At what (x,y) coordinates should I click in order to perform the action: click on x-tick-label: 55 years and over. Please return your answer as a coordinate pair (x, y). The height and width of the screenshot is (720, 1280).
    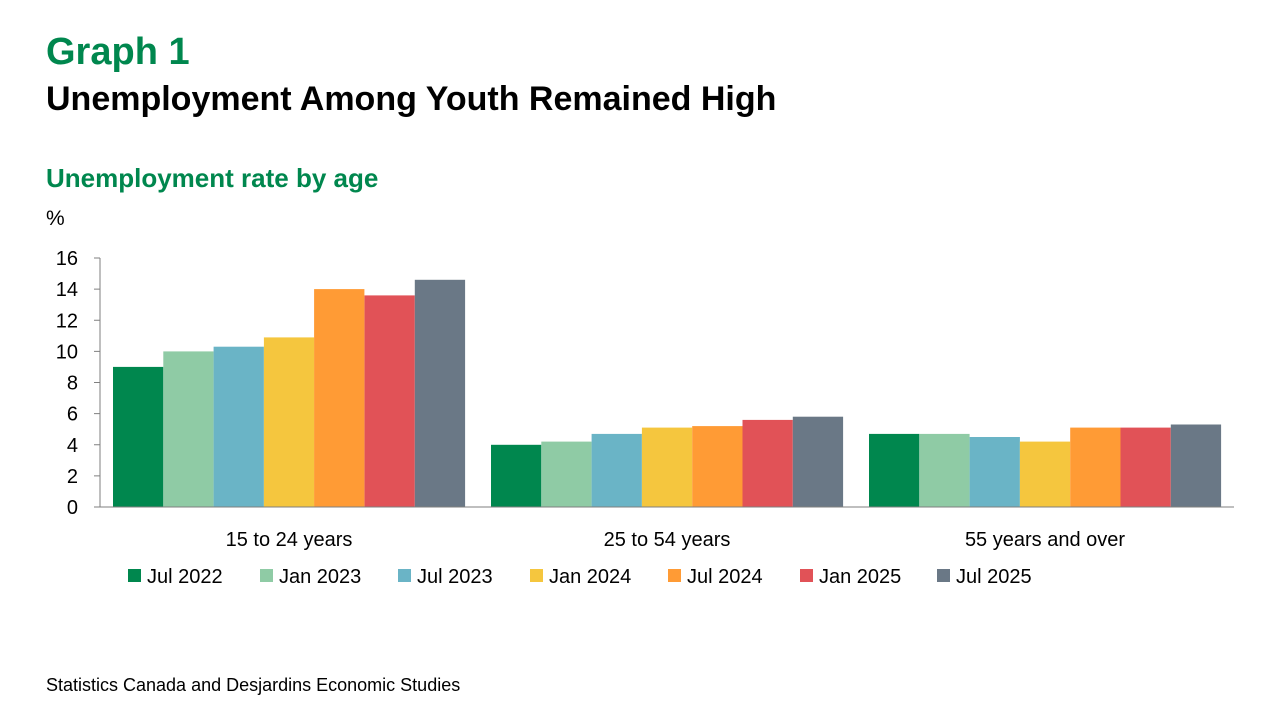
    Looking at the image, I should click on (1045, 540).